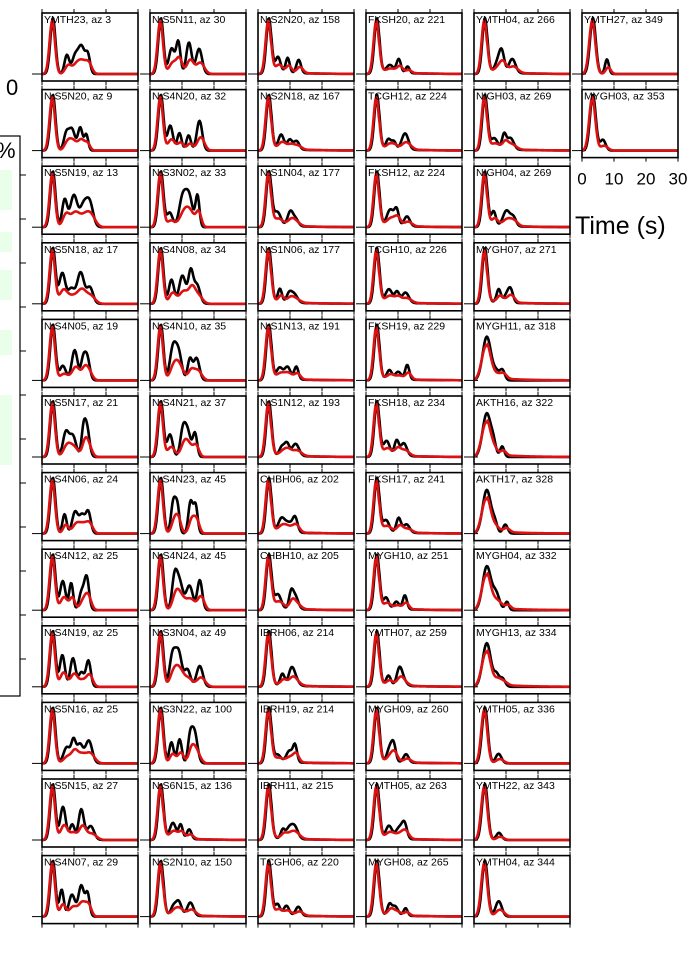  What do you see at coordinates (78, 97) in the screenshot?
I see `panel-label: N.S5N20, az 9` at bounding box center [78, 97].